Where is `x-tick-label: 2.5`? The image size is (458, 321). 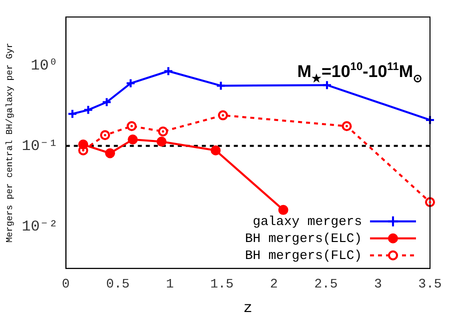
x-tick-label: 2.5 is located at coordinates (326, 284).